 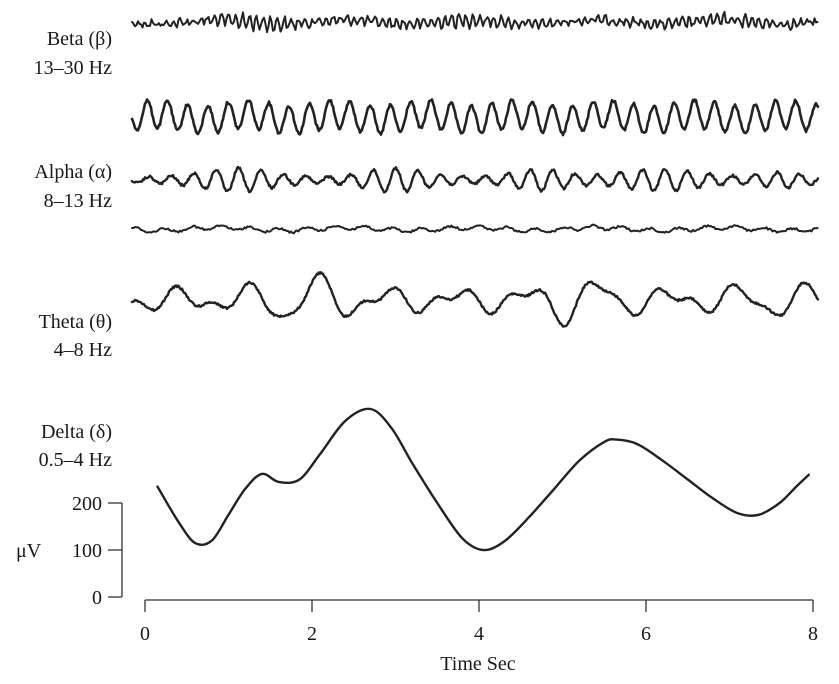 I want to click on delta-range-label: 0.5–4 Hz, so click(x=75, y=460).